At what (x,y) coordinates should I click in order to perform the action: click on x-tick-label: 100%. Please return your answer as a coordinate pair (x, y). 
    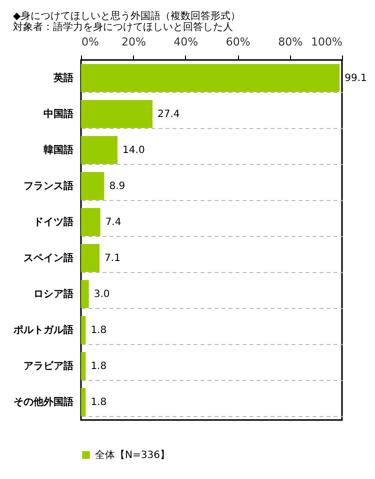
    Looking at the image, I should click on (326, 42).